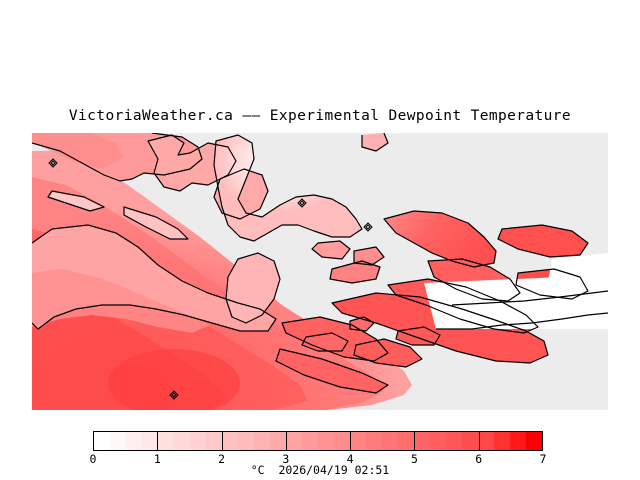  What do you see at coordinates (192, 163) in the screenshot?
I see `land-north-islands` at bounding box center [192, 163].